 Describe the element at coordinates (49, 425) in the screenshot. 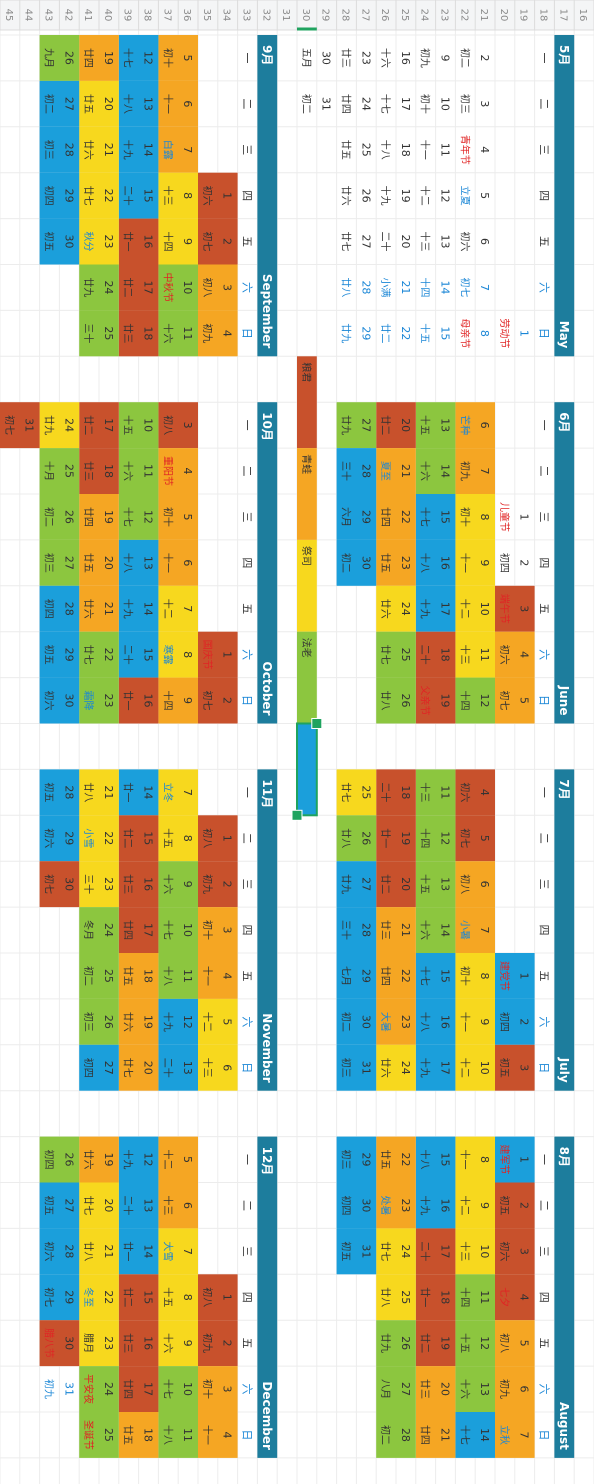

I see `lunar-date: 廿九` at that location.